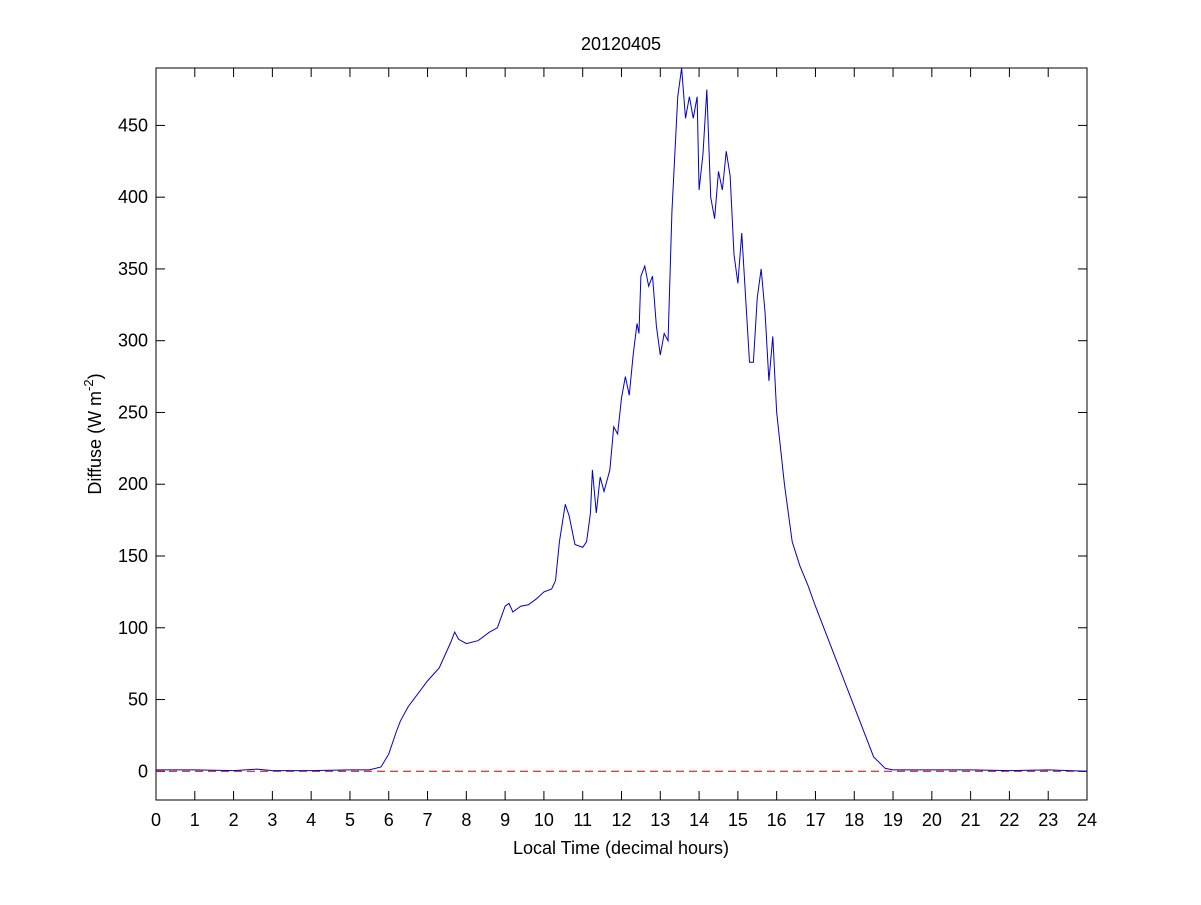 The height and width of the screenshot is (905, 1201). I want to click on x-tick-label: 22, so click(1009, 820).